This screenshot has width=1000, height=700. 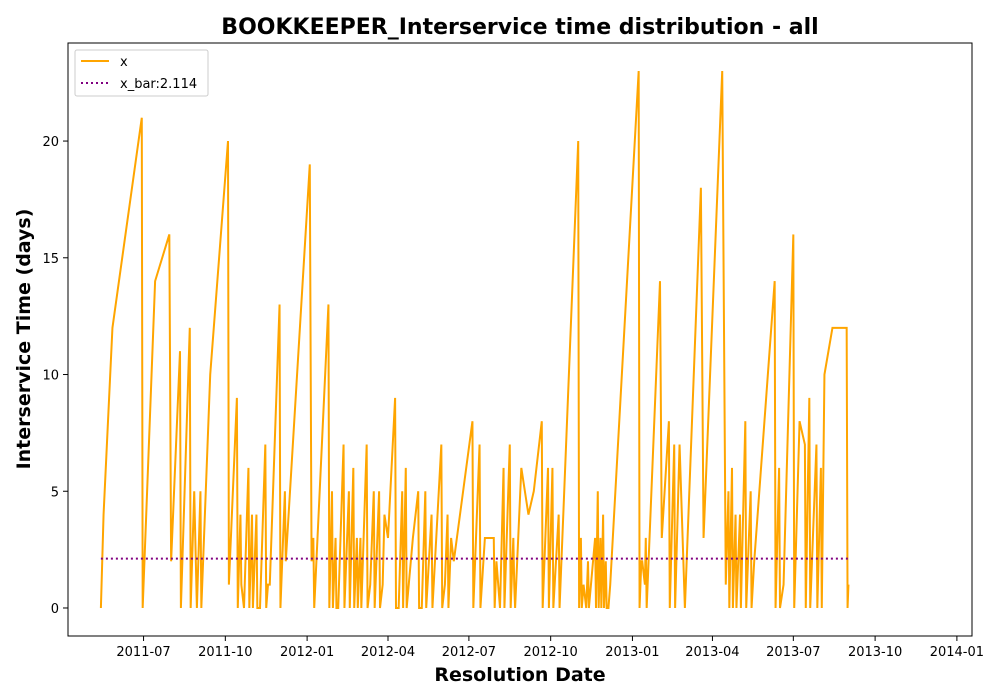 What do you see at coordinates (307, 652) in the screenshot?
I see `x-tick-label: 2012-01` at bounding box center [307, 652].